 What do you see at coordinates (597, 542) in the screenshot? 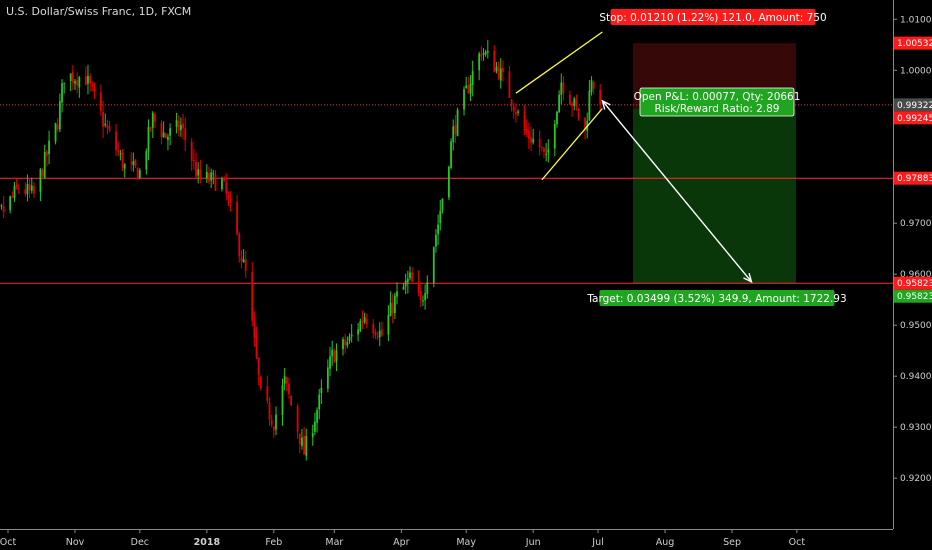
I see `time-tick-label: Jul` at bounding box center [597, 542].